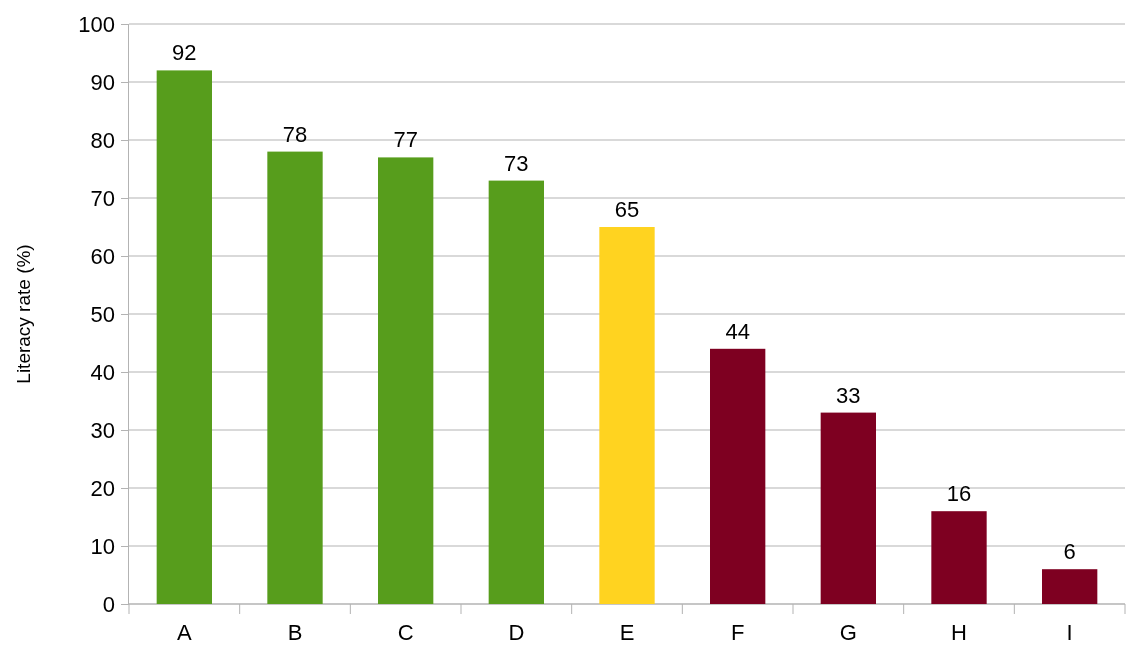 The height and width of the screenshot is (656, 1139). What do you see at coordinates (627, 209) in the screenshot?
I see `data-label: 65` at bounding box center [627, 209].